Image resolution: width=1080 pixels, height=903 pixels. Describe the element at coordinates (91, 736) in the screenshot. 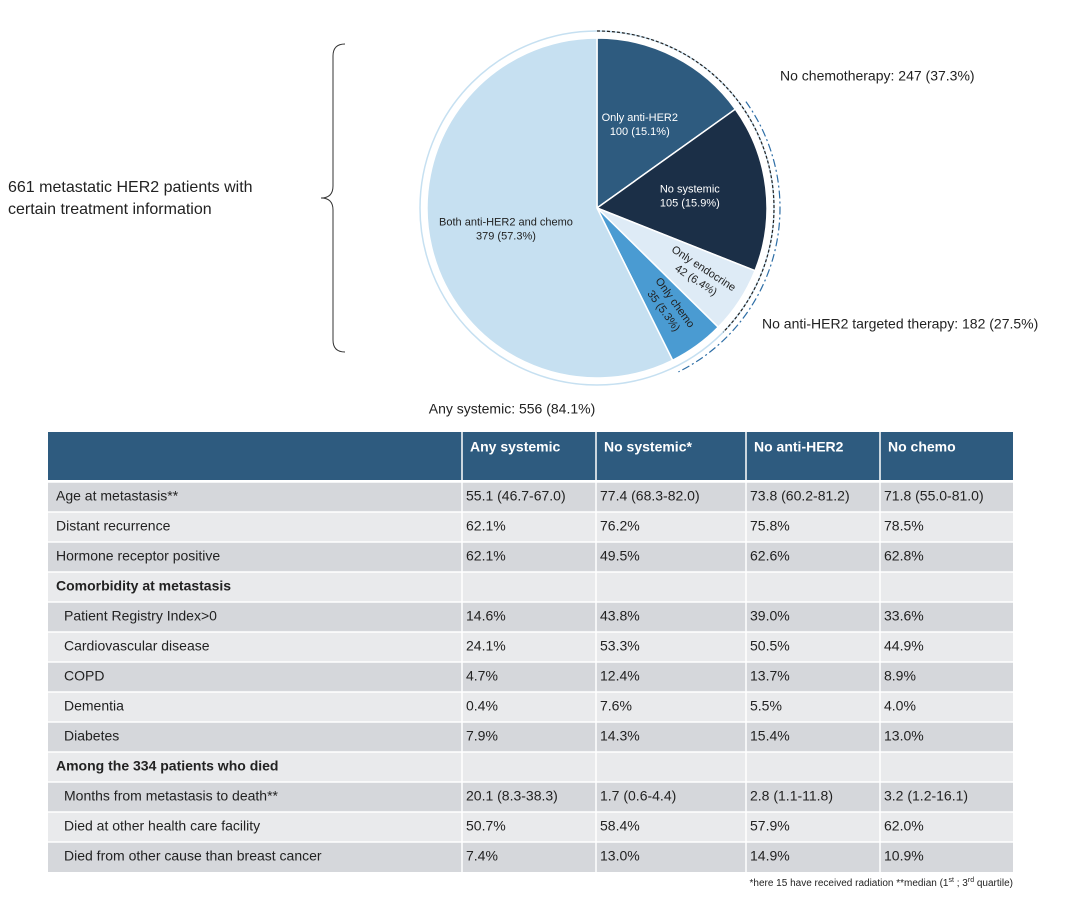

I see `row-label: Diabetes` at that location.